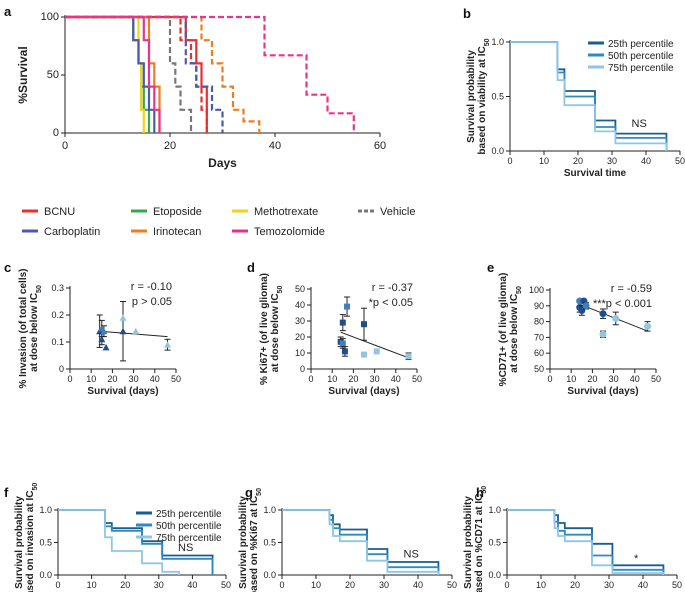 This screenshot has width=685, height=592. Describe the element at coordinates (391, 303) in the screenshot. I see `stat-p: *p < 0.05` at that location.